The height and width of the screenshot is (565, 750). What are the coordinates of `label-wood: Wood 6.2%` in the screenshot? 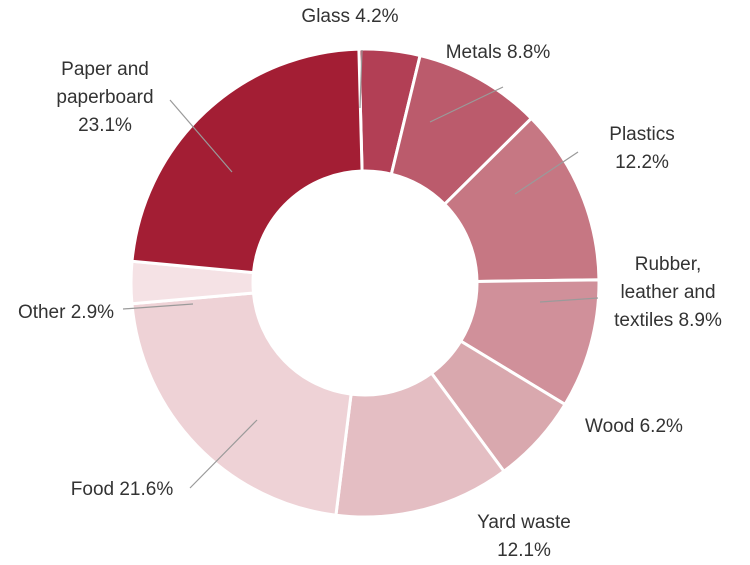 It's located at (634, 426).